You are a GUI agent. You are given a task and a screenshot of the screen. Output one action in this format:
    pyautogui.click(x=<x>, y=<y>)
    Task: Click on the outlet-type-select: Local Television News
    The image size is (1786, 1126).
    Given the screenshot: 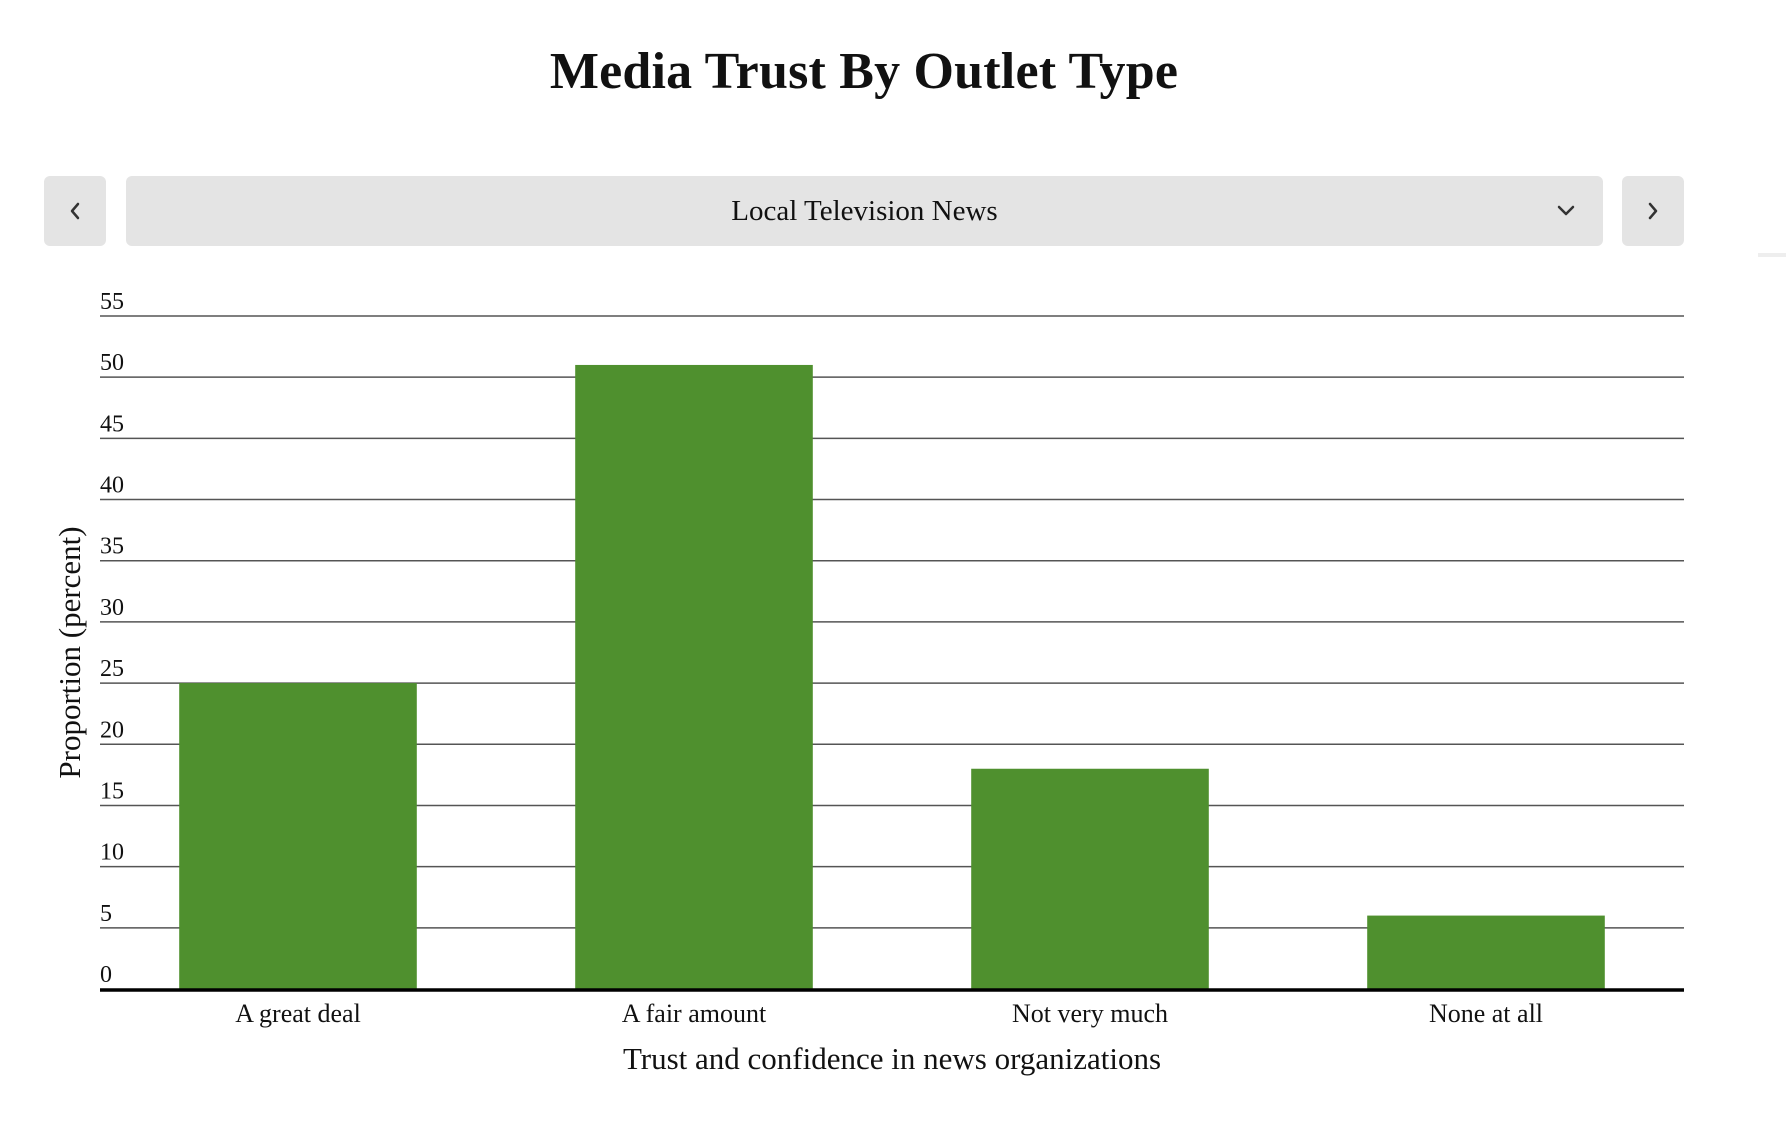 What is the action you would take?
    pyautogui.click(x=864, y=211)
    